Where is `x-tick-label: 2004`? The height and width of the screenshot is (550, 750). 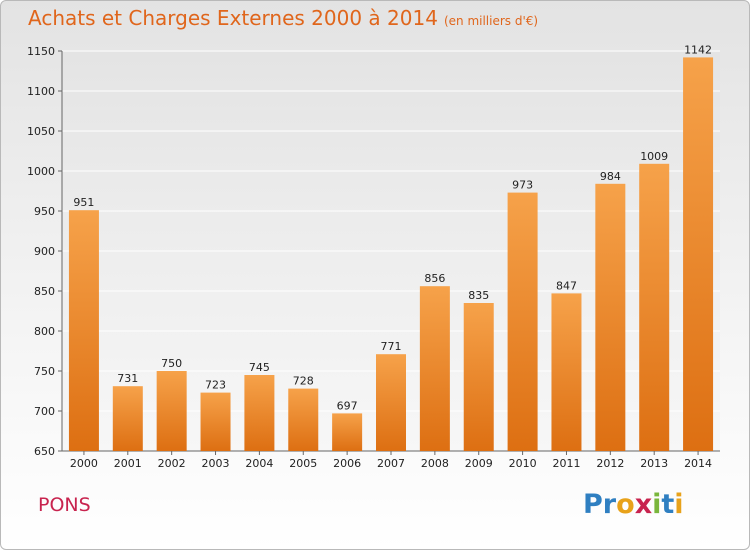
x-tick-label: 2004 is located at coordinates (259, 463).